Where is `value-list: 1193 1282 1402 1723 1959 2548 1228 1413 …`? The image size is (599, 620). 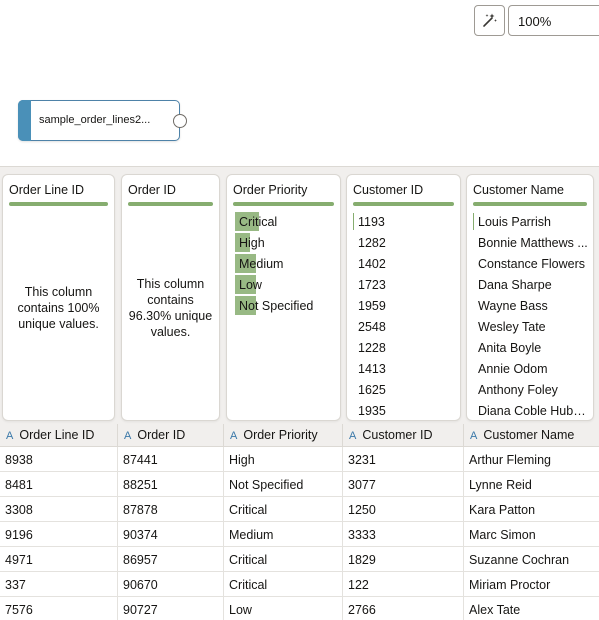
value-list: 1193 1282 1402 1723 1959 2548 1228 1413 … is located at coordinates (404, 315).